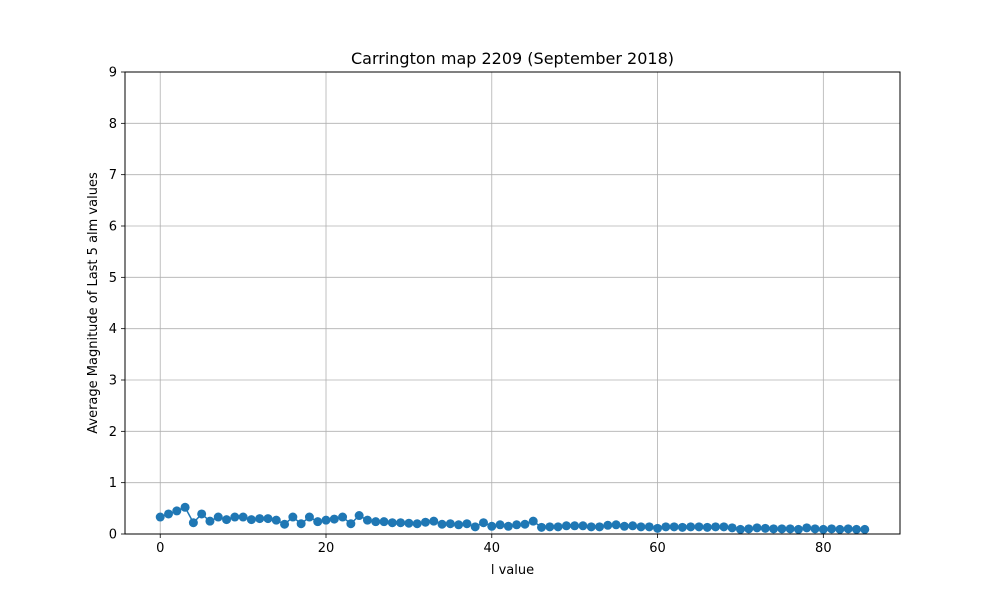 Image resolution: width=1000 pixels, height=600 pixels. I want to click on x-tick-label: 0, so click(160, 548).